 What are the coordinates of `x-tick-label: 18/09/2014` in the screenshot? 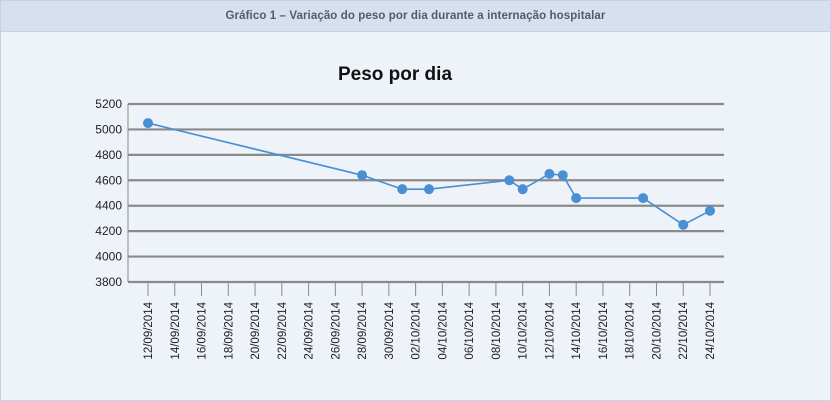 It's located at (229, 330).